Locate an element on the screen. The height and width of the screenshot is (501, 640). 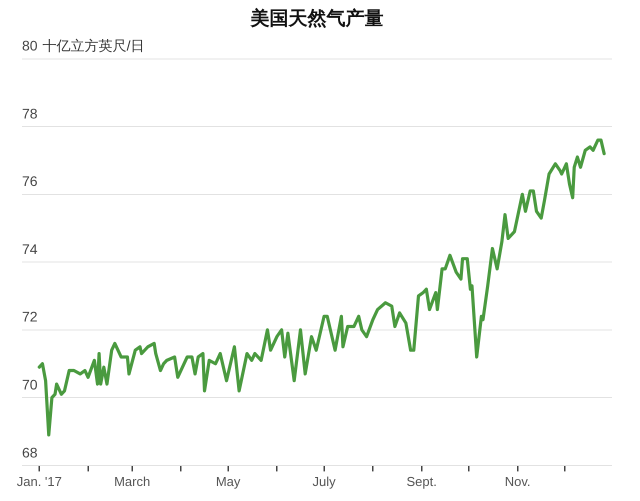
x-tick-label: Nov. is located at coordinates (517, 481).